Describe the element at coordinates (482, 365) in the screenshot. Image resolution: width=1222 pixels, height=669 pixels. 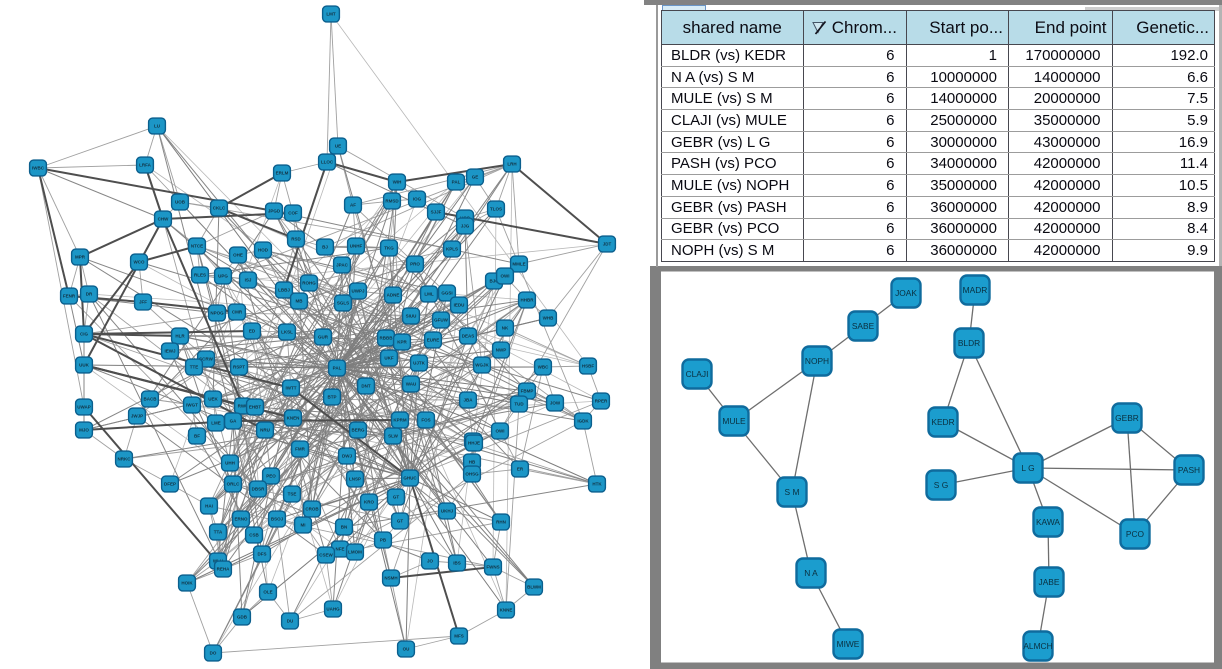
I see `svg-text: WGJK` at that location.